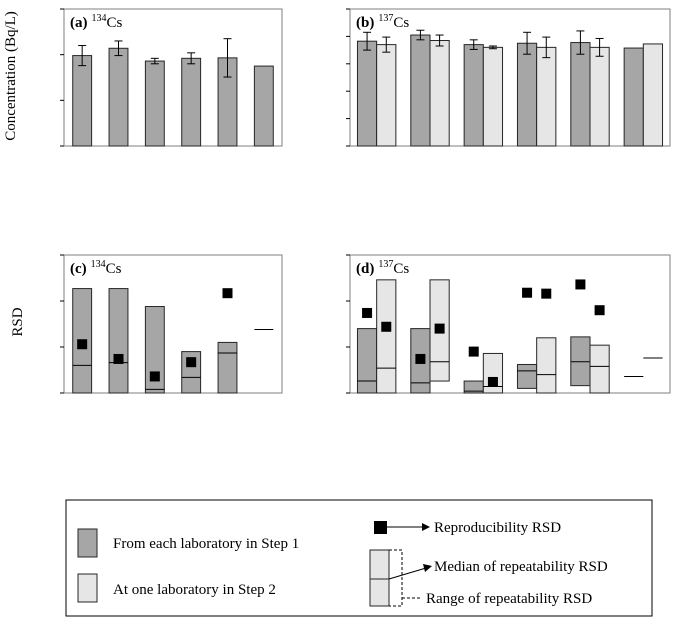 The height and width of the screenshot is (623, 685). What do you see at coordinates (426, 527) in the screenshot?
I see `legend-arrowhead-reproducibility` at bounding box center [426, 527].